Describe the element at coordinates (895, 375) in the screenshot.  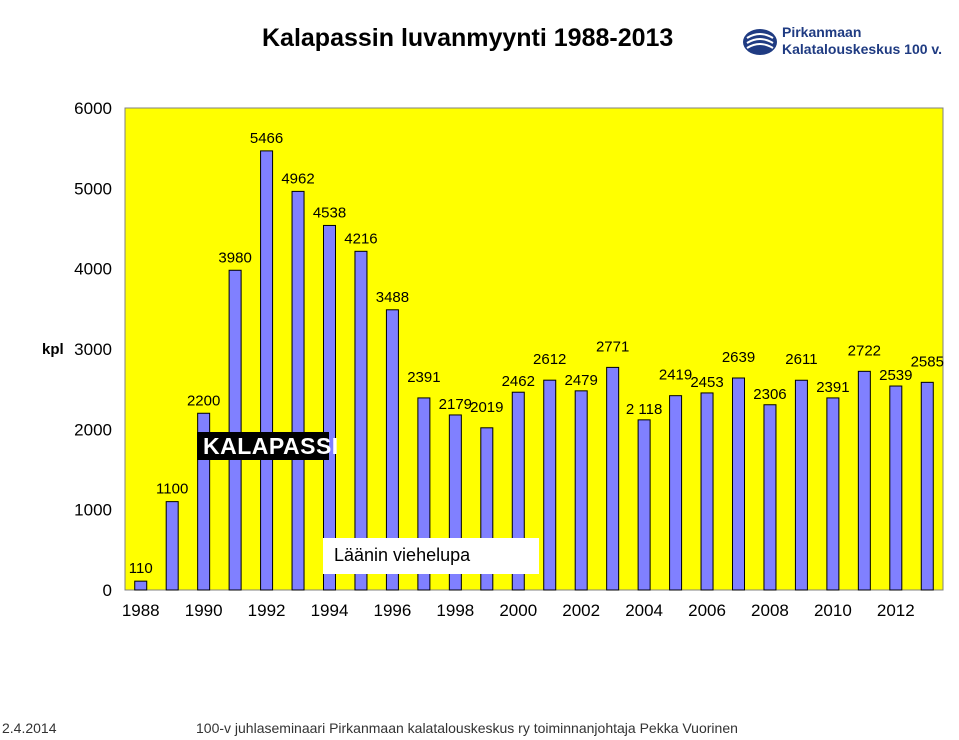
I see `data-label: 2539` at that location.